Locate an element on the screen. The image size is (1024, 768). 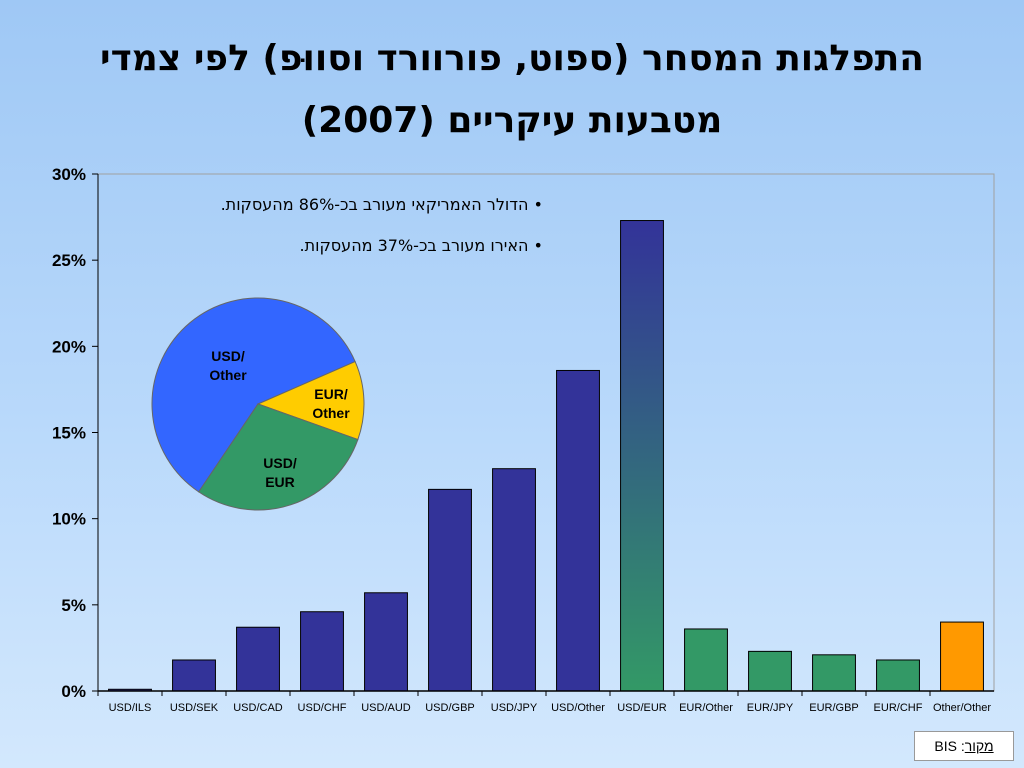
pie-slice-label: EUR is located at coordinates (280, 482).